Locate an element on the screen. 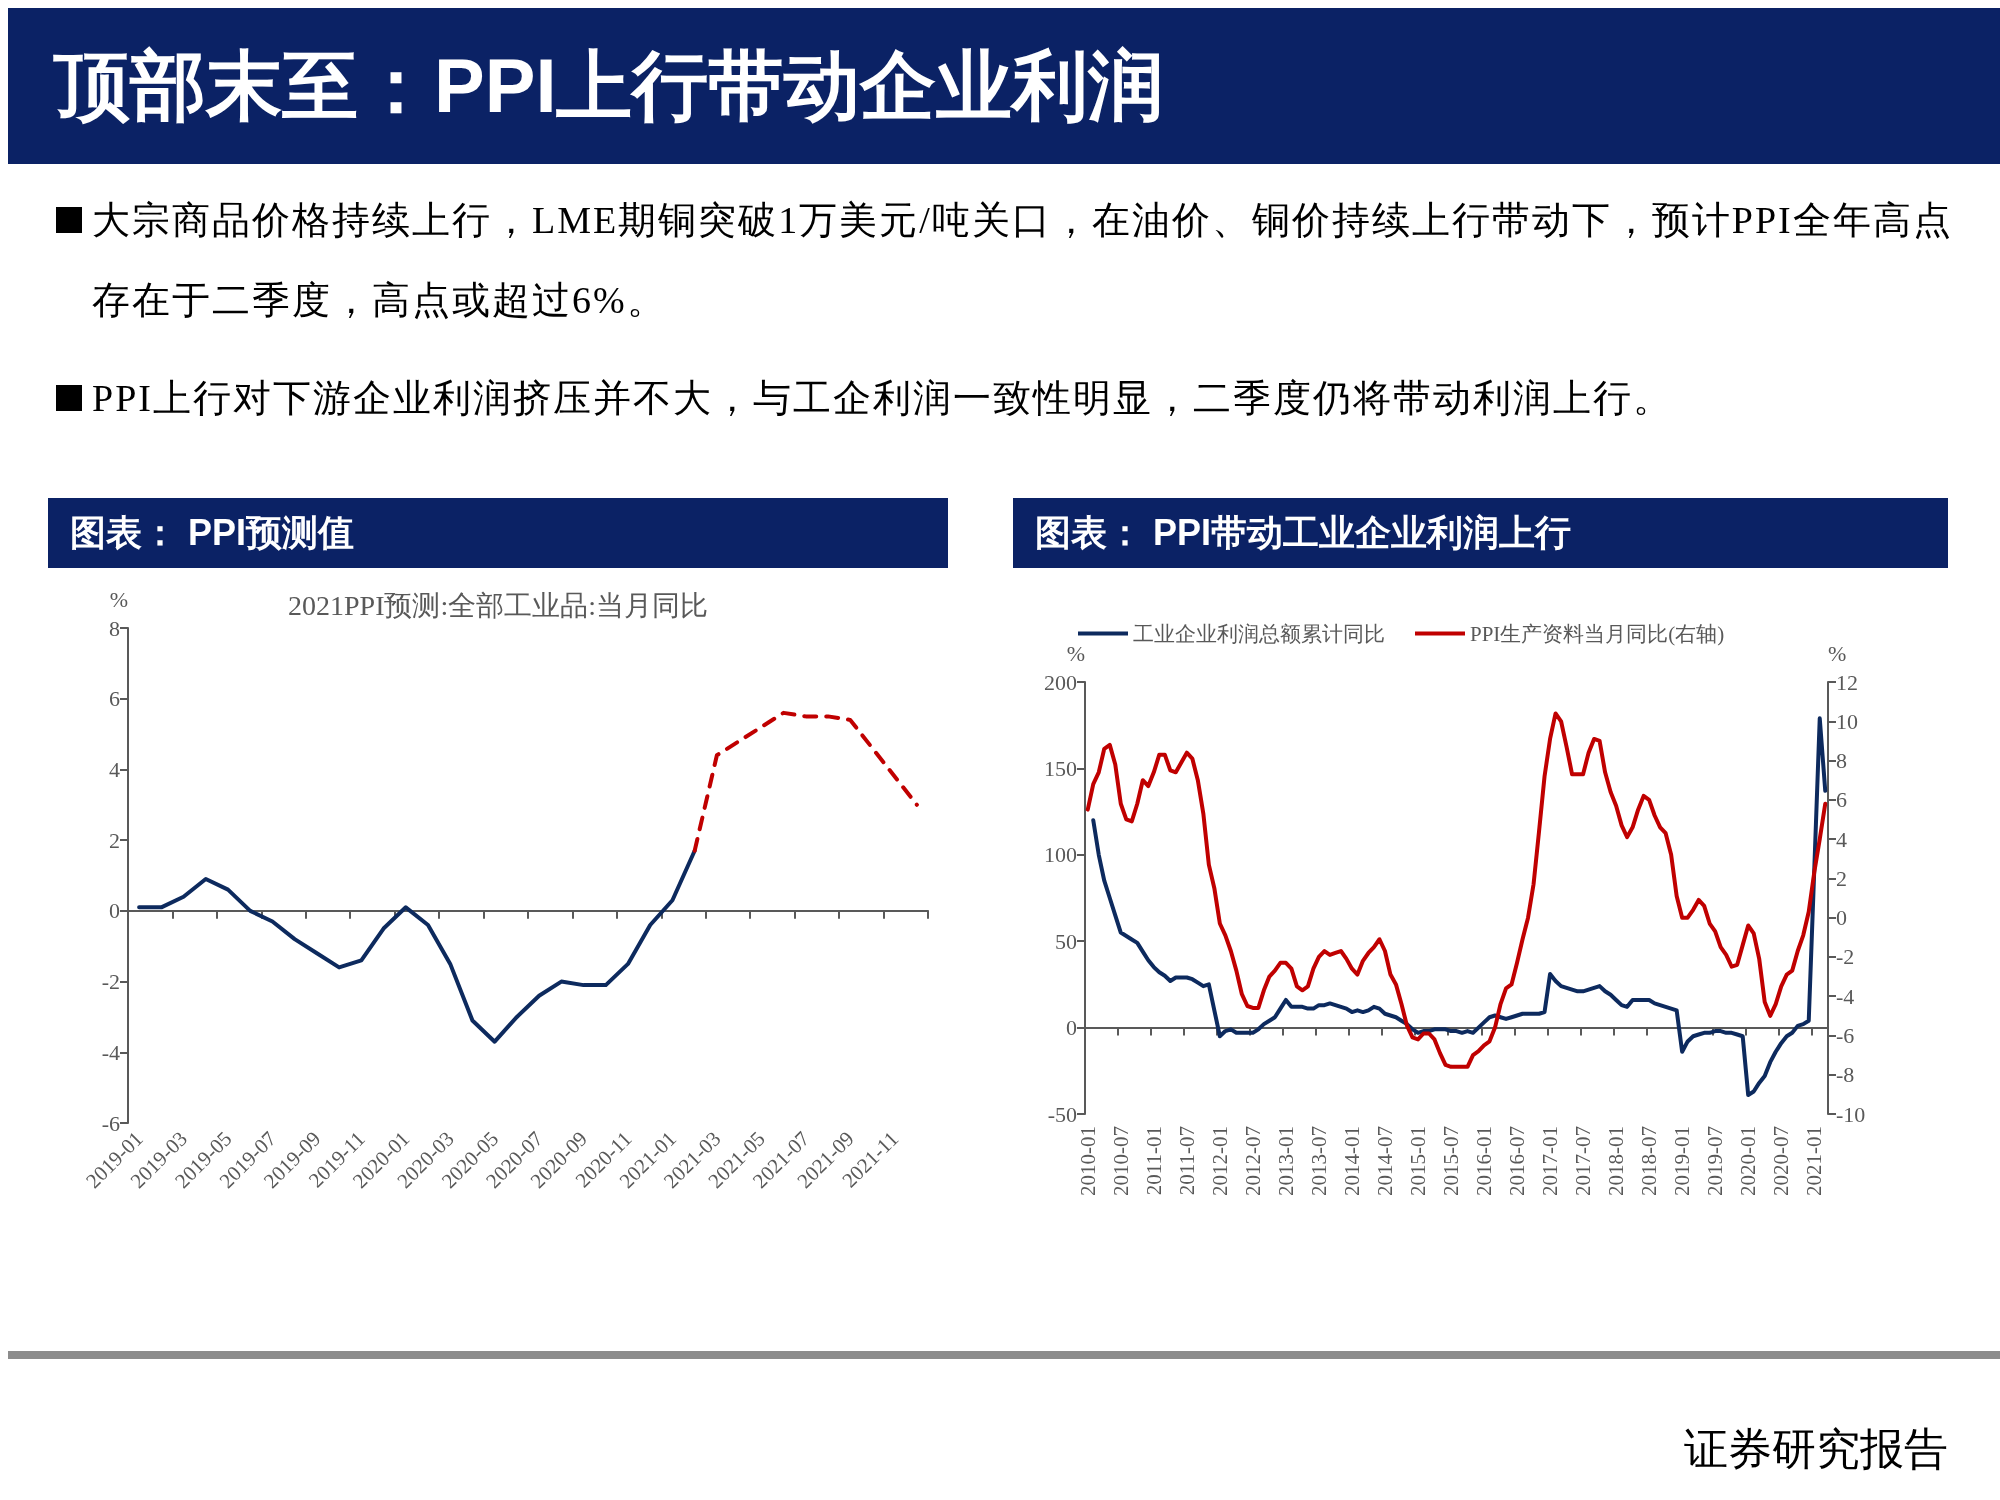 The height and width of the screenshot is (1500, 2000). y-tick-label: 2 is located at coordinates (114, 840).